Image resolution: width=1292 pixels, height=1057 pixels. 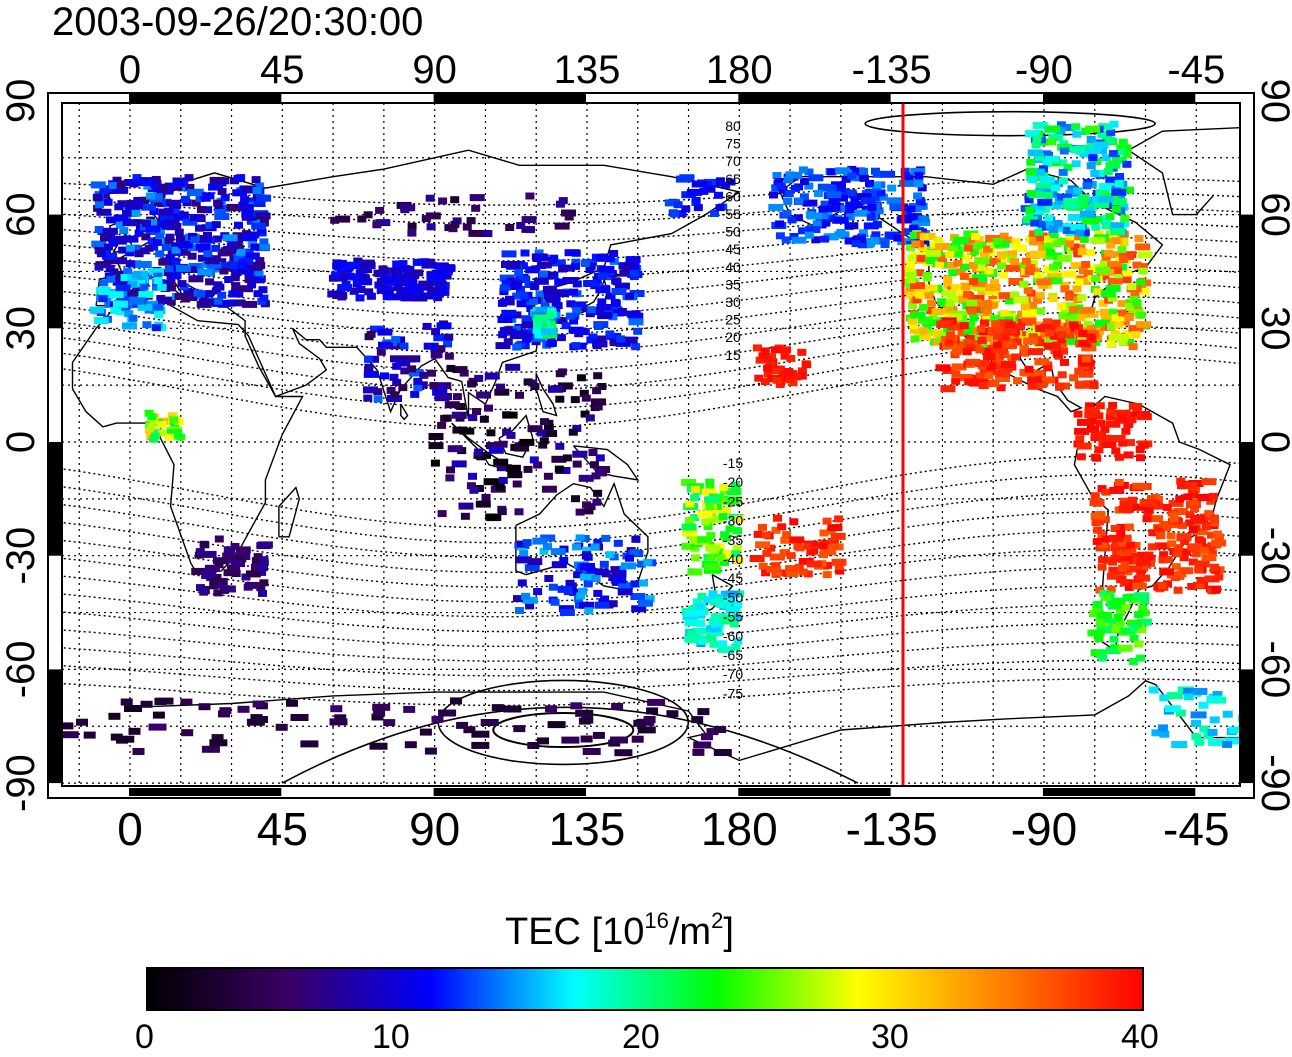 What do you see at coordinates (1010, 123) in the screenshot?
I see `north-pole-ring` at bounding box center [1010, 123].